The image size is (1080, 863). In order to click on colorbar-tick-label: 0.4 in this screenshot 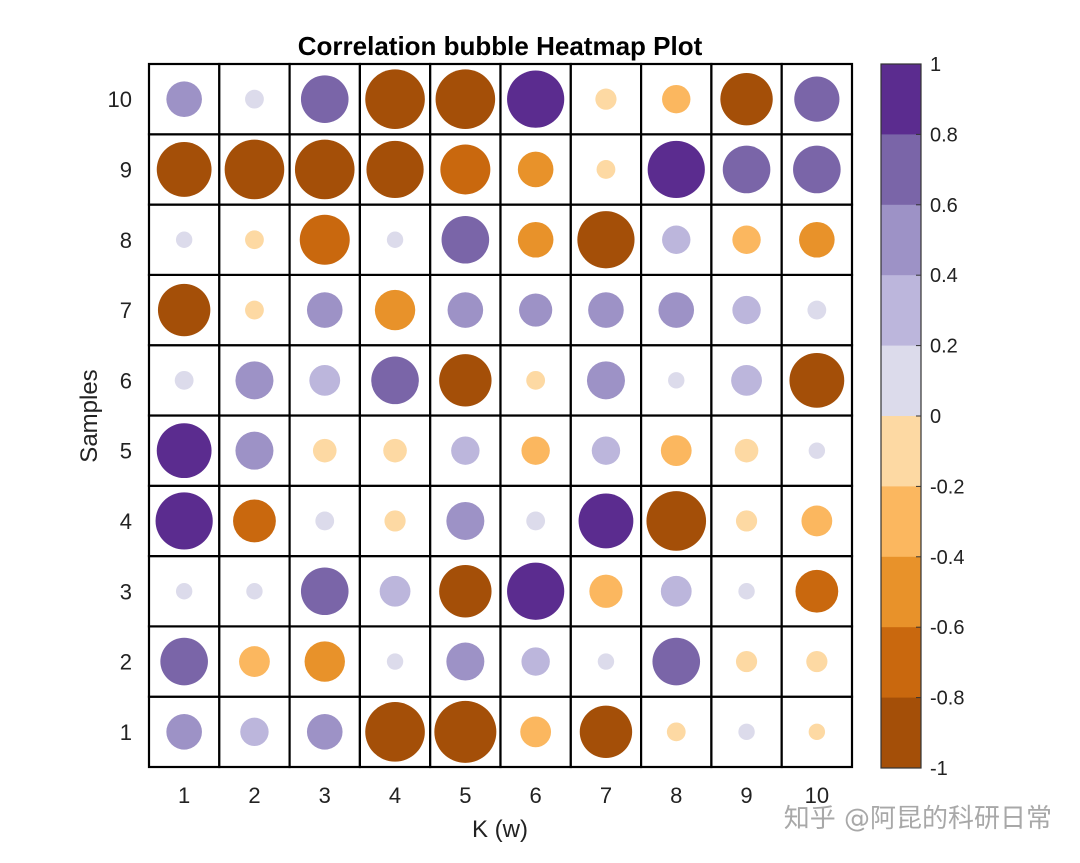, I will do `click(944, 276)`.